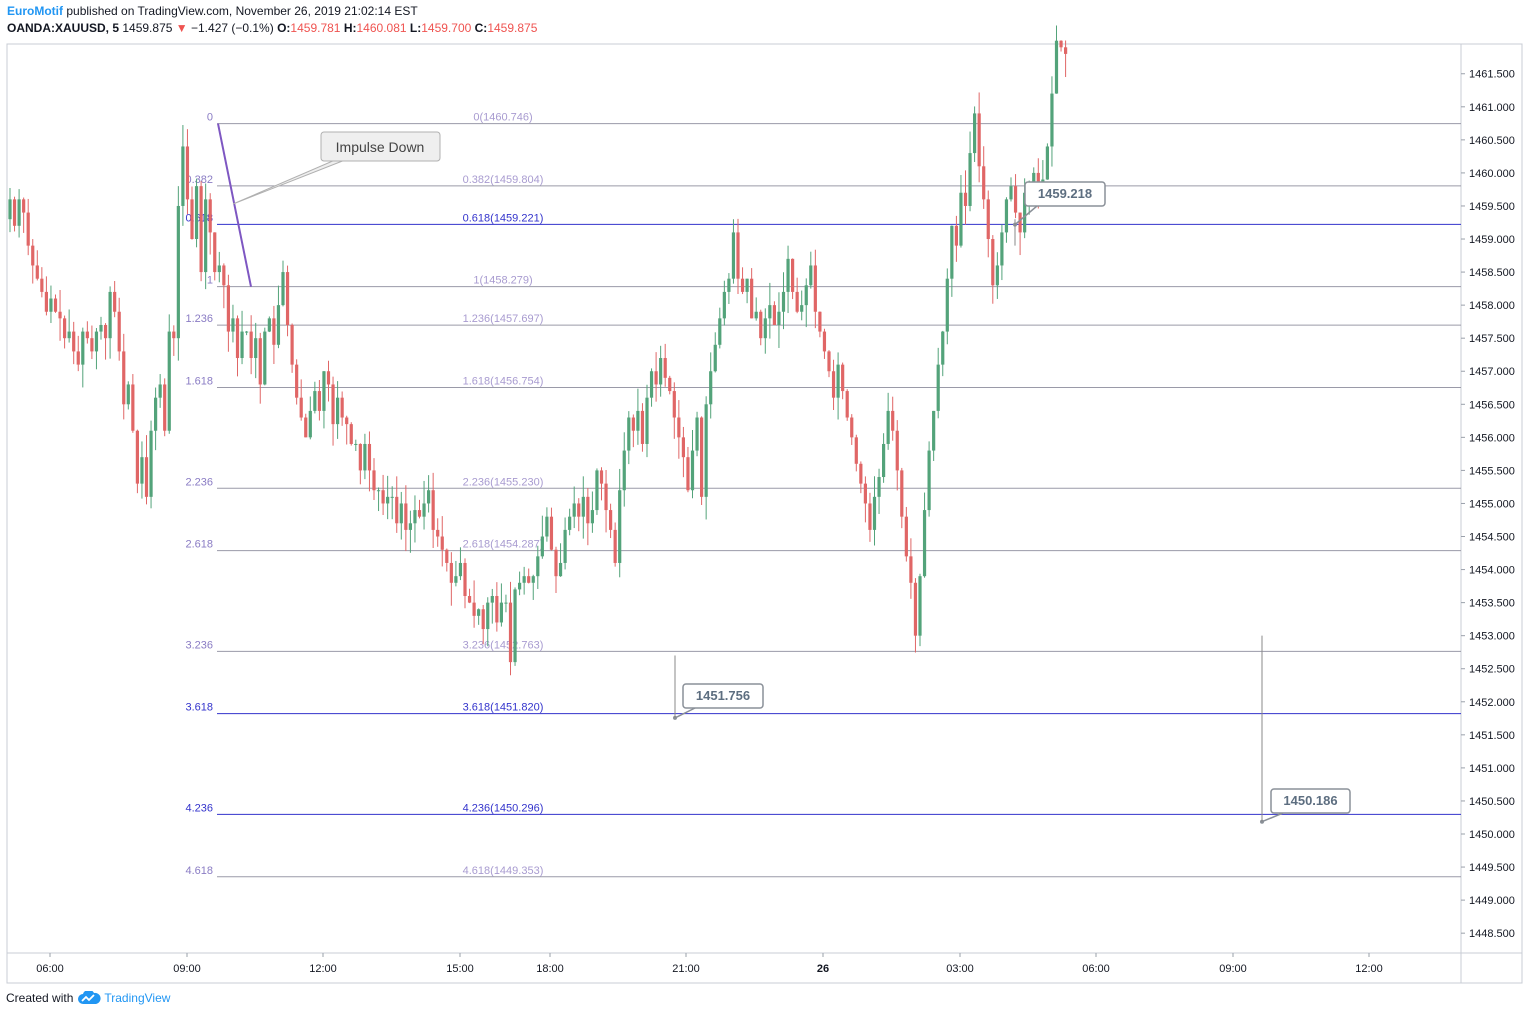 This screenshot has height=1018, width=1530. What do you see at coordinates (1492, 504) in the screenshot?
I see `y-tick-label: 1455.000` at bounding box center [1492, 504].